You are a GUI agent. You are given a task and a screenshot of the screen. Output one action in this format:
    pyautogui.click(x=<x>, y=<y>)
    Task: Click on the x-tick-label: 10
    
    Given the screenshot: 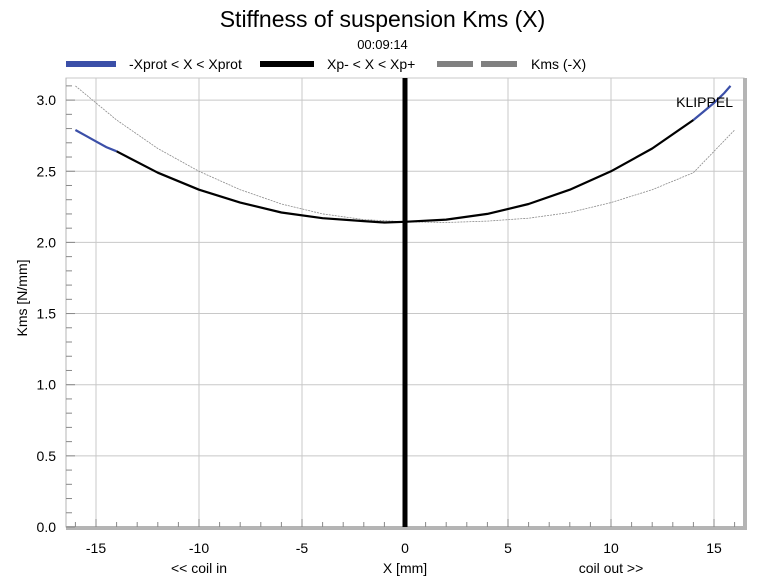 What is the action you would take?
    pyautogui.click(x=611, y=548)
    